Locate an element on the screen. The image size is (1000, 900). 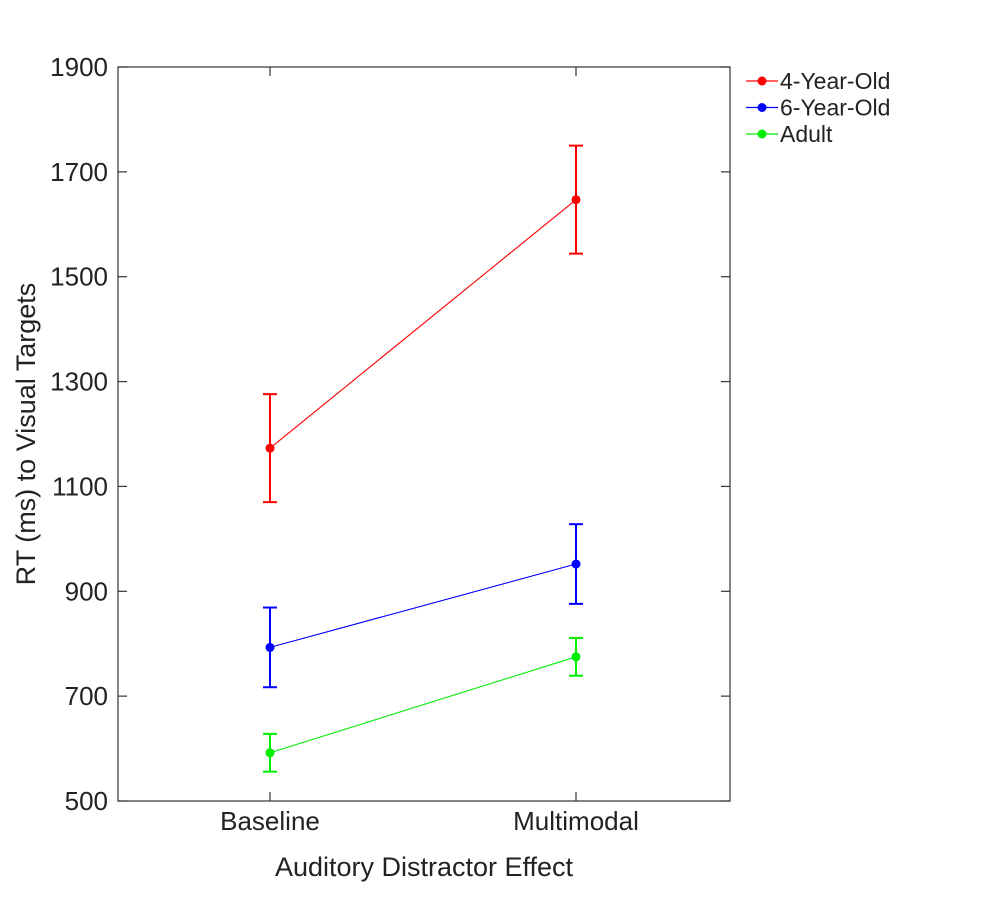
legend-label: 4-Year-Old is located at coordinates (835, 81).